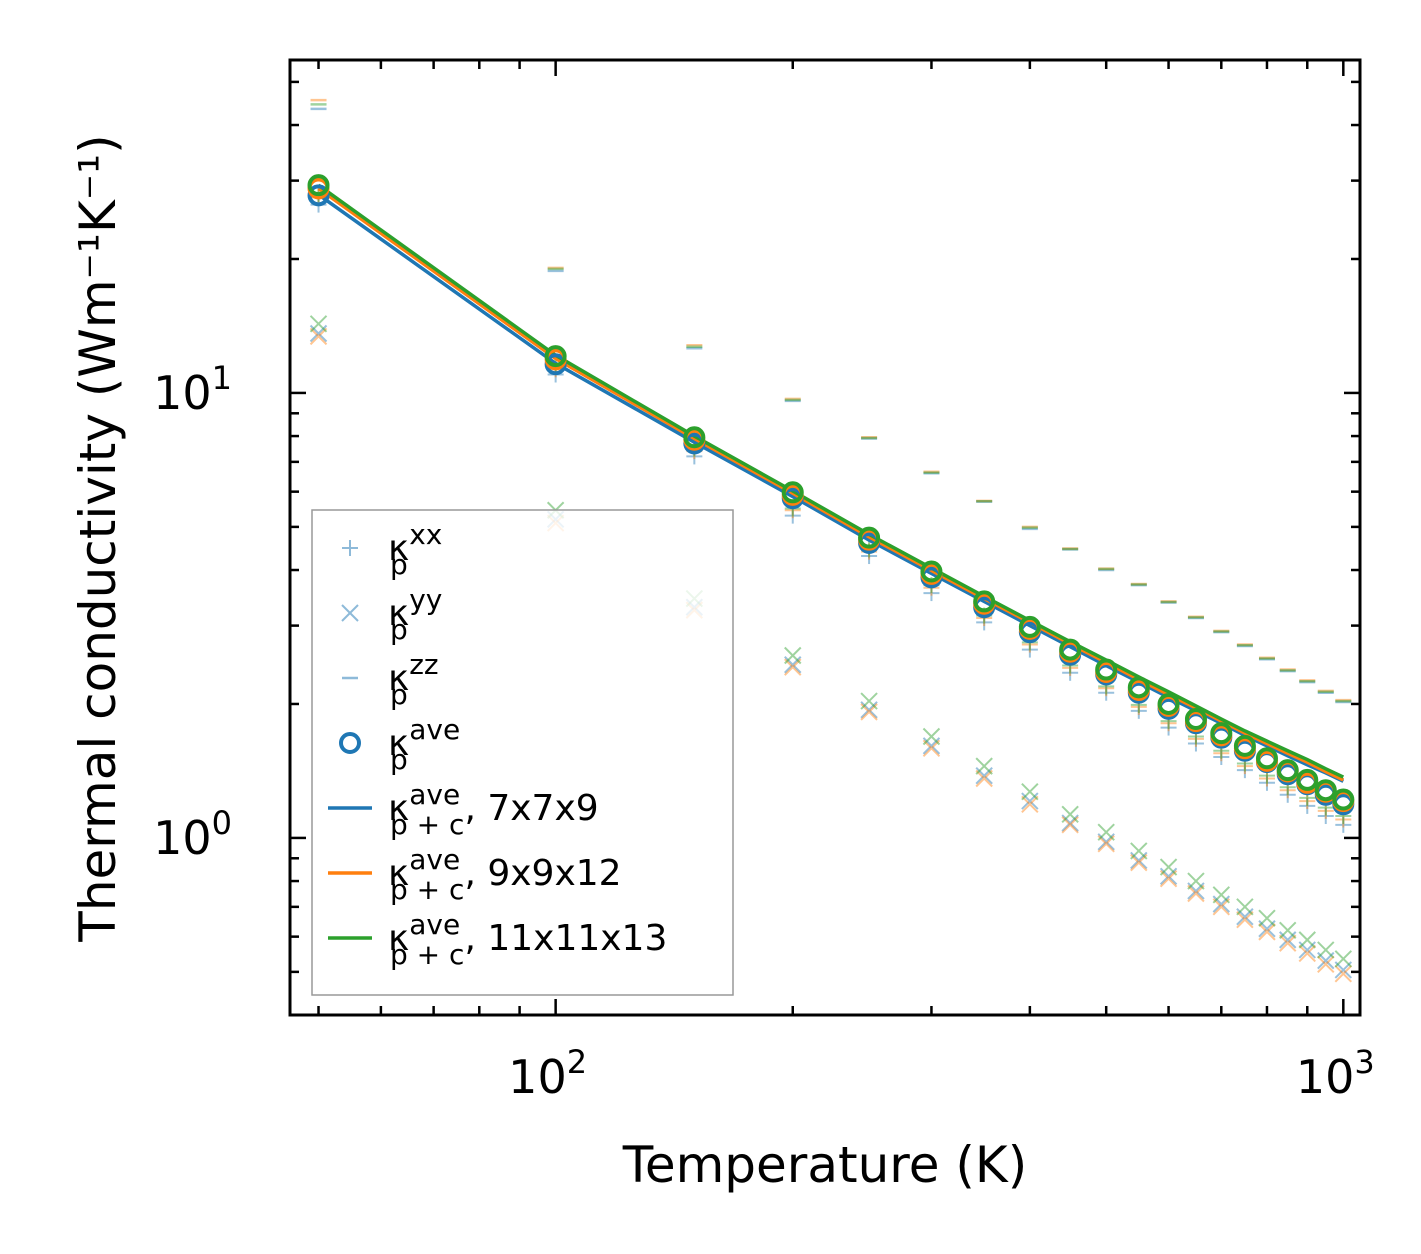 The width and height of the screenshot is (1421, 1254). I want to click on legend-label: κave p + c, 11x11x13, so click(527, 939).